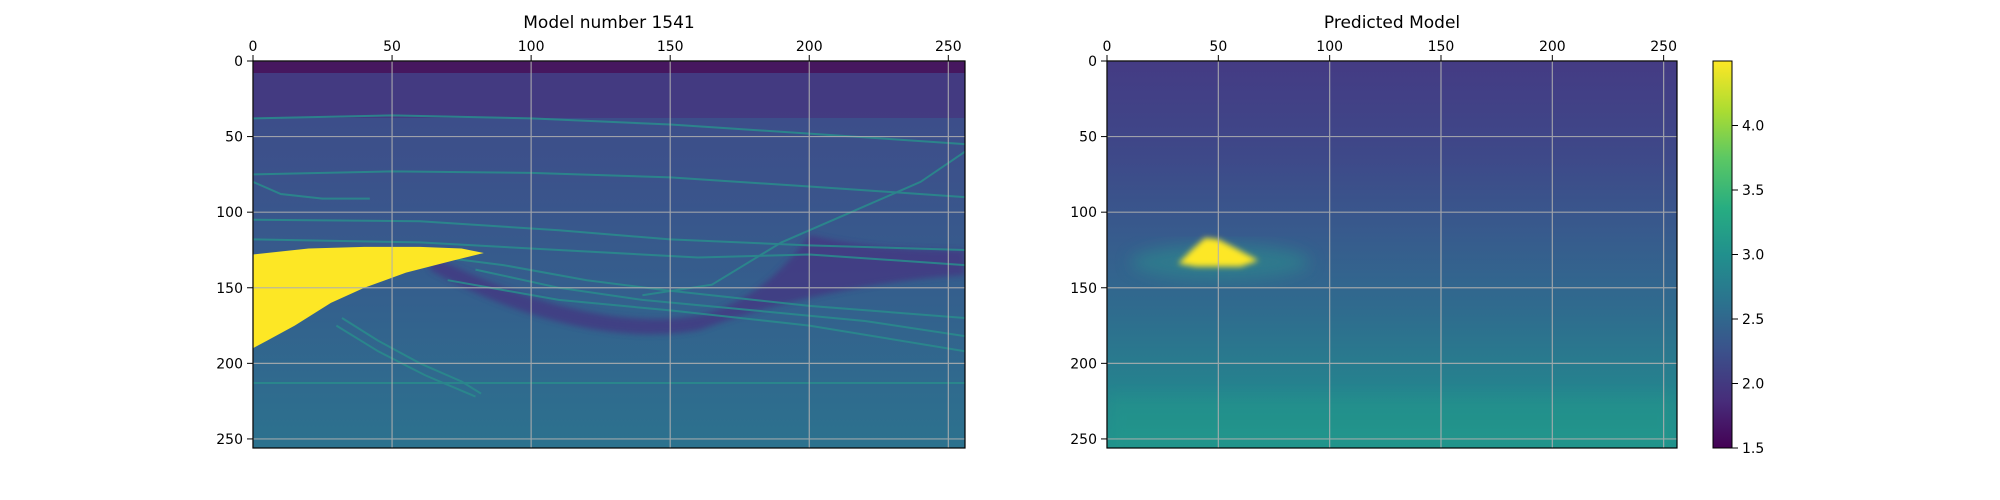  Describe the element at coordinates (1722, 254) in the screenshot. I see `colorbar-gradient` at that location.